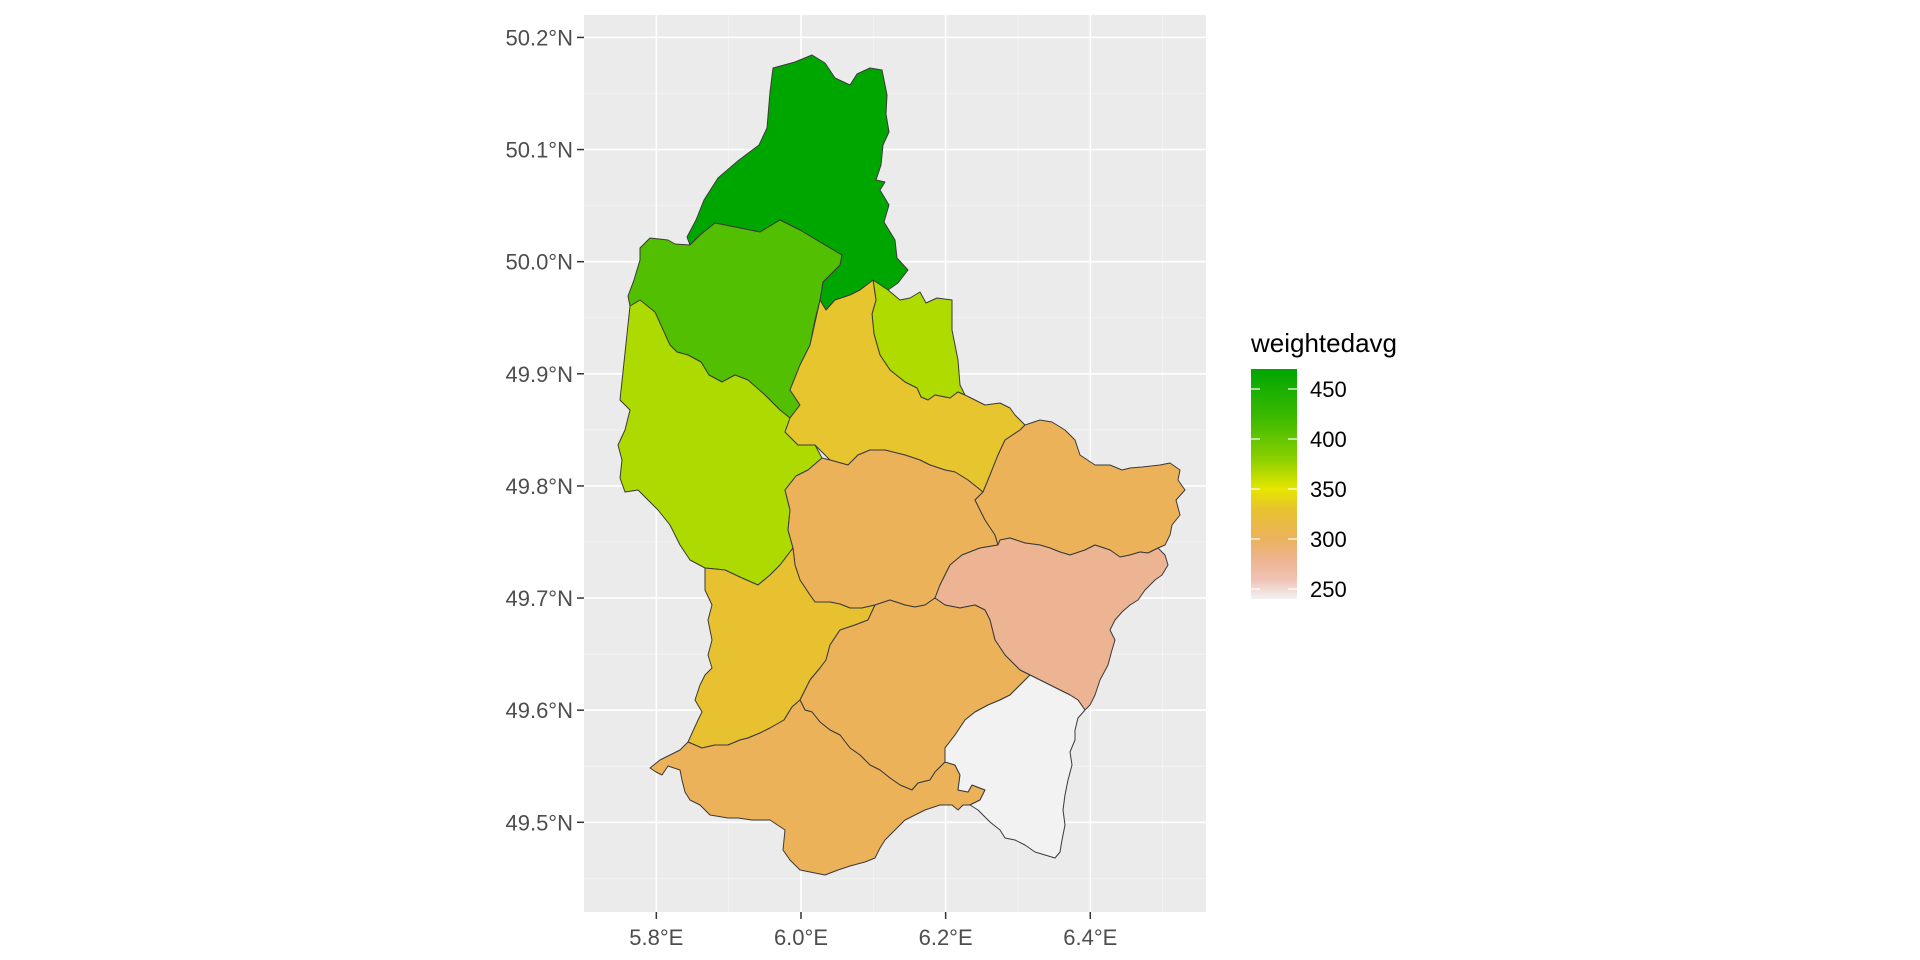 This screenshot has height=960, width=1920. Describe the element at coordinates (1090, 937) in the screenshot. I see `x-tick-label: 6.4°E` at that location.